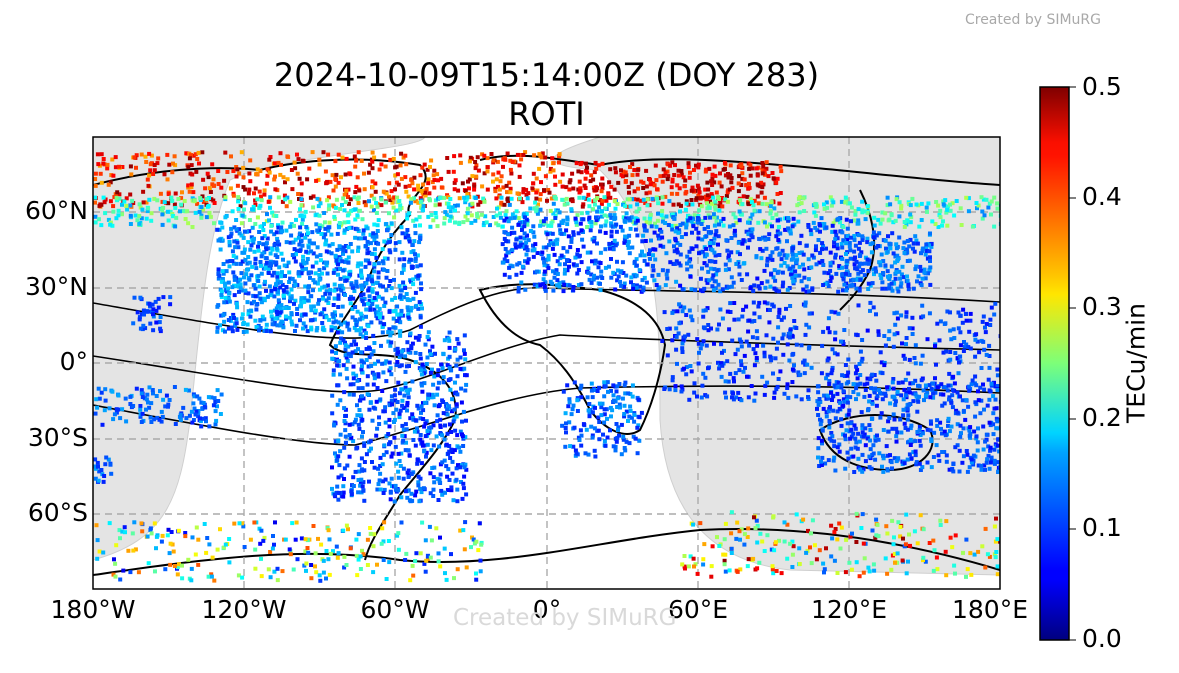 Image resolution: width=1179 pixels, height=673 pixels. Describe the element at coordinates (93, 609) in the screenshot. I see `lon-tick-label: 180°W` at that location.